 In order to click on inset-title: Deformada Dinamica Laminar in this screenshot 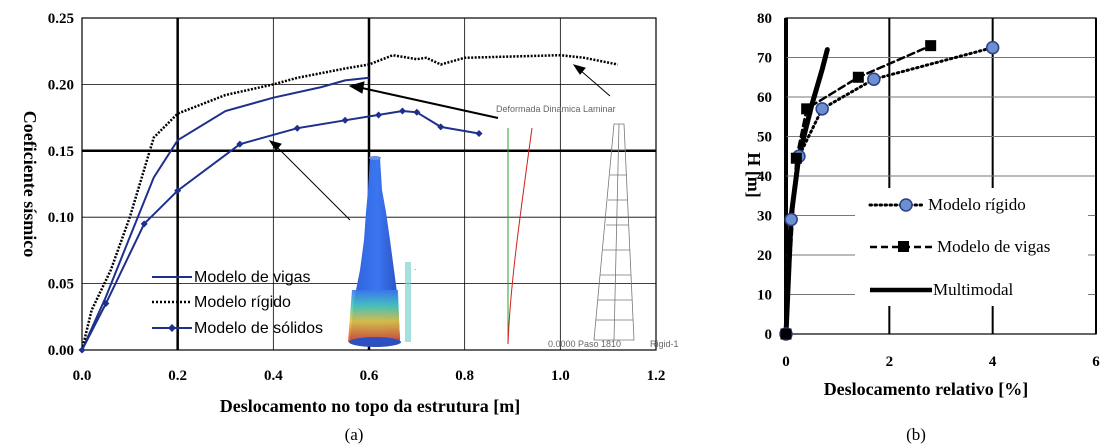, I will do `click(556, 109)`.